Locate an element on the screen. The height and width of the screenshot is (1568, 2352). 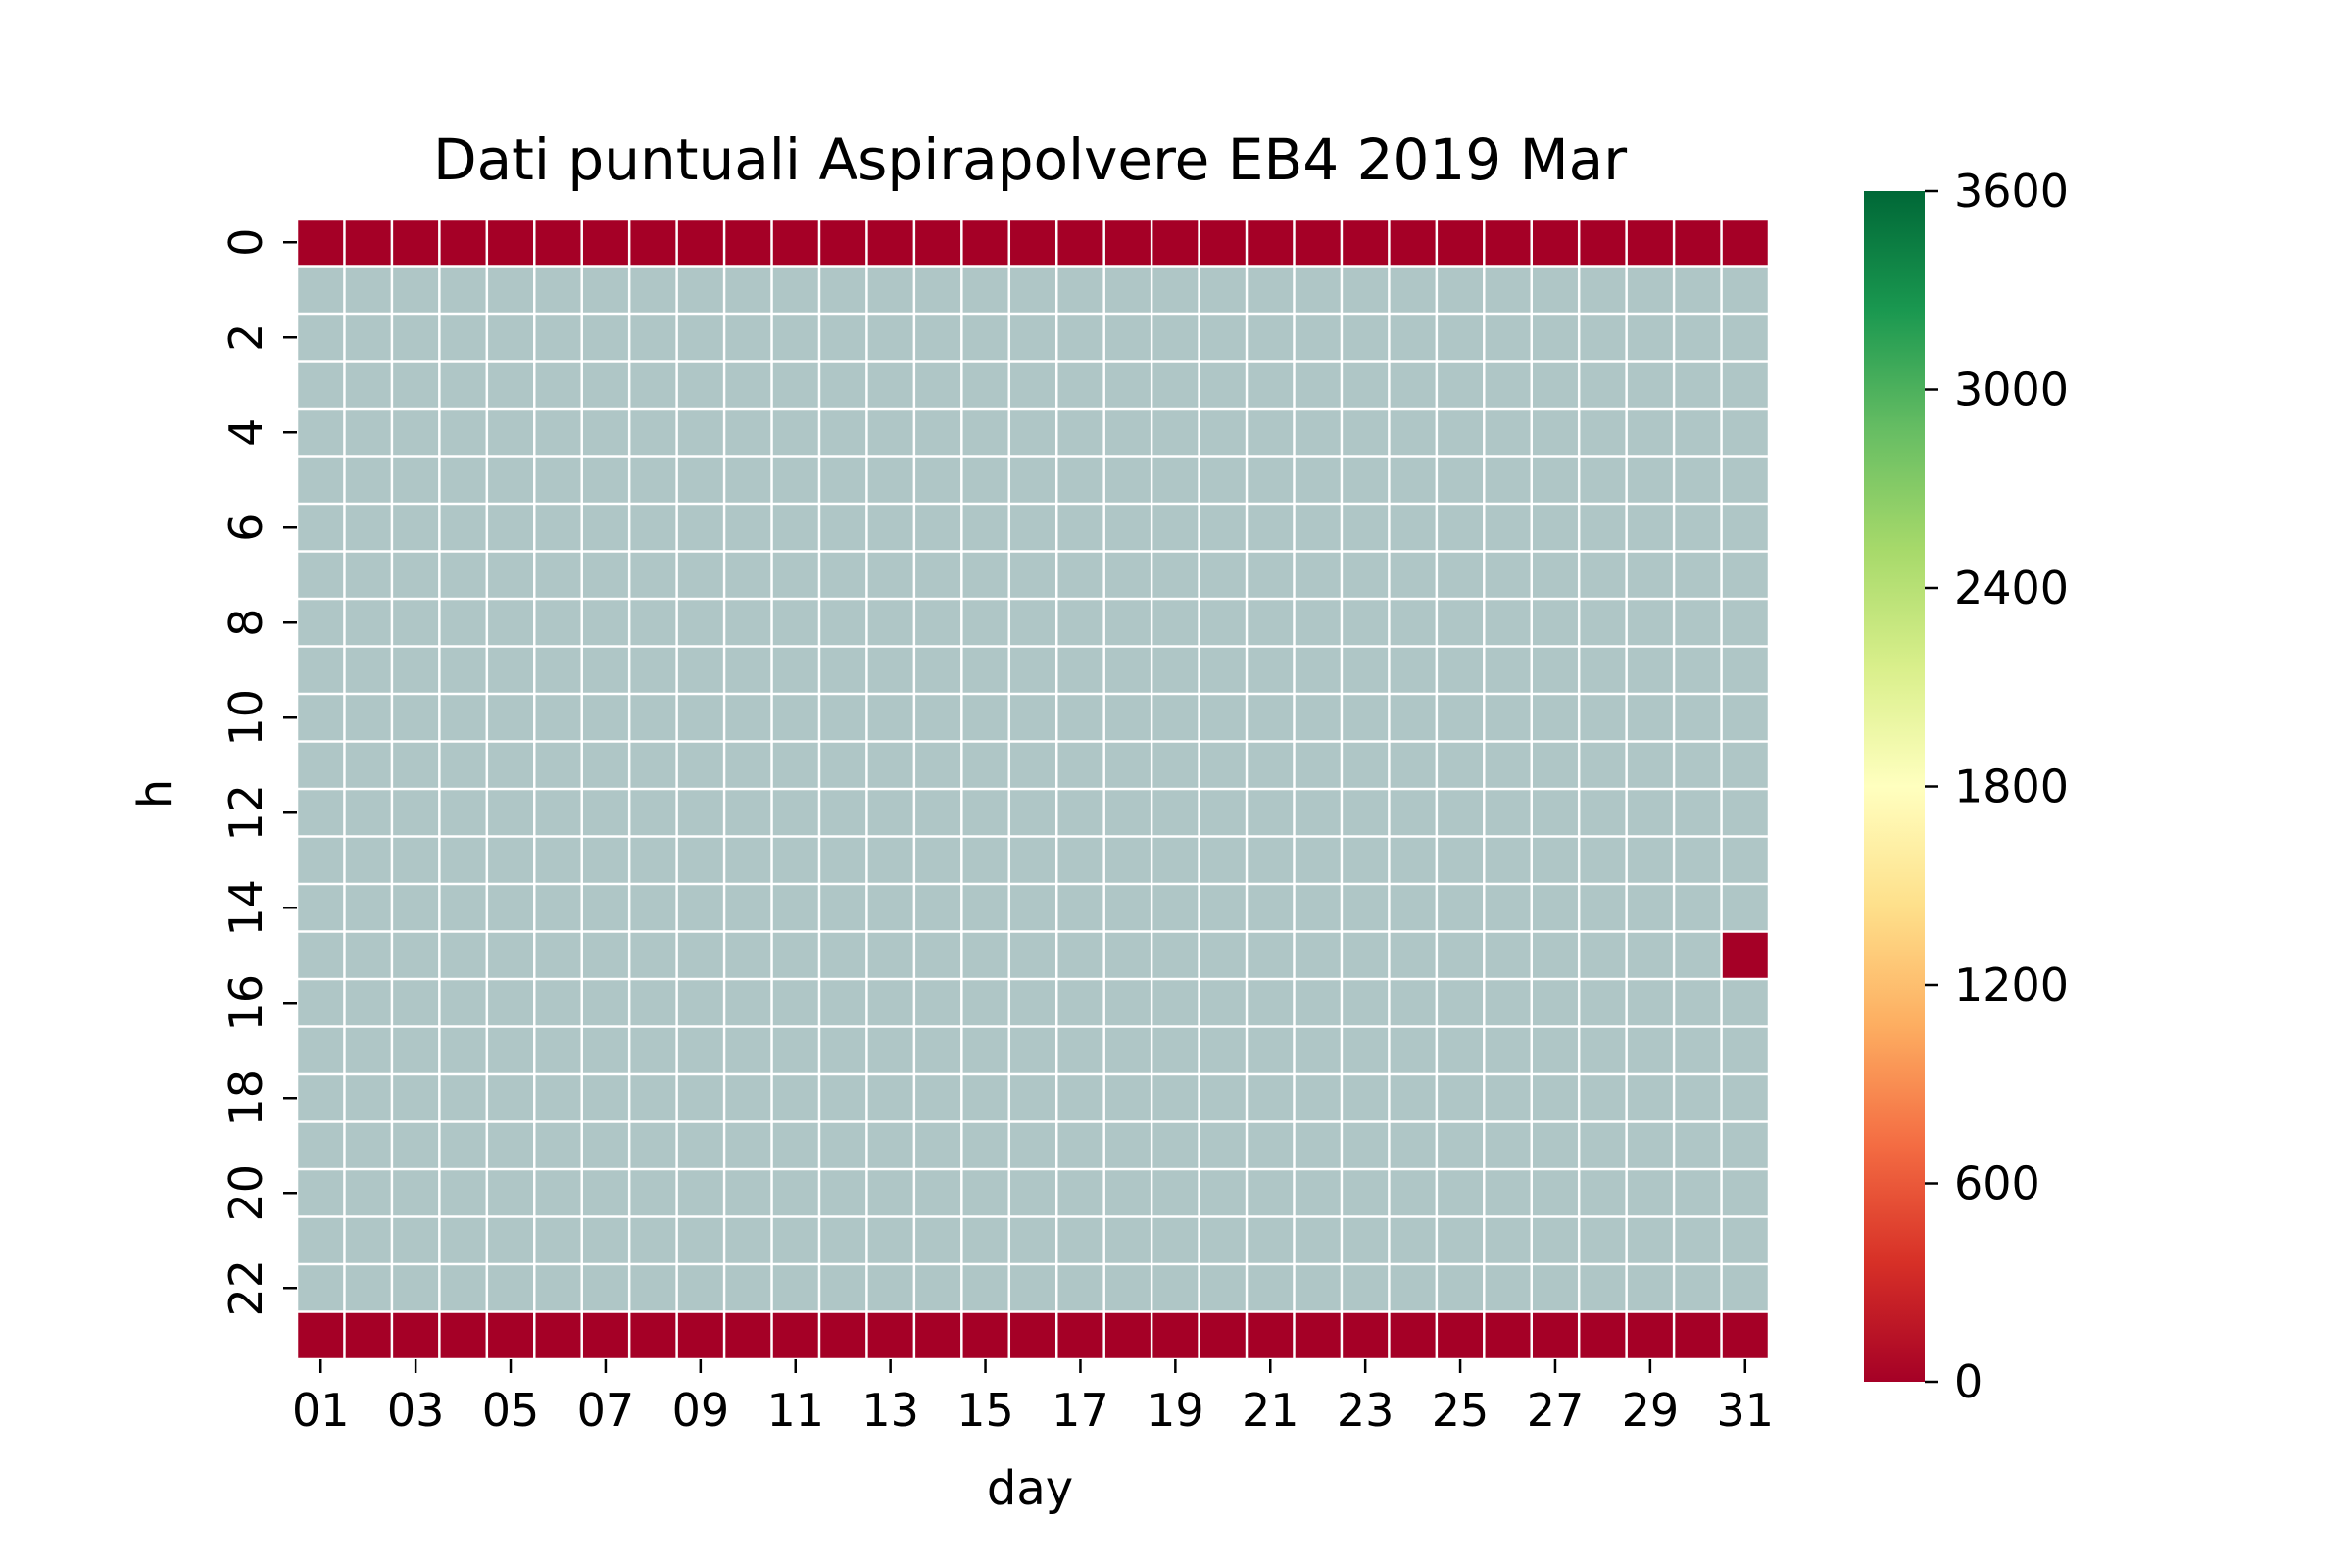
y-tick-label: 14 is located at coordinates (246, 908).